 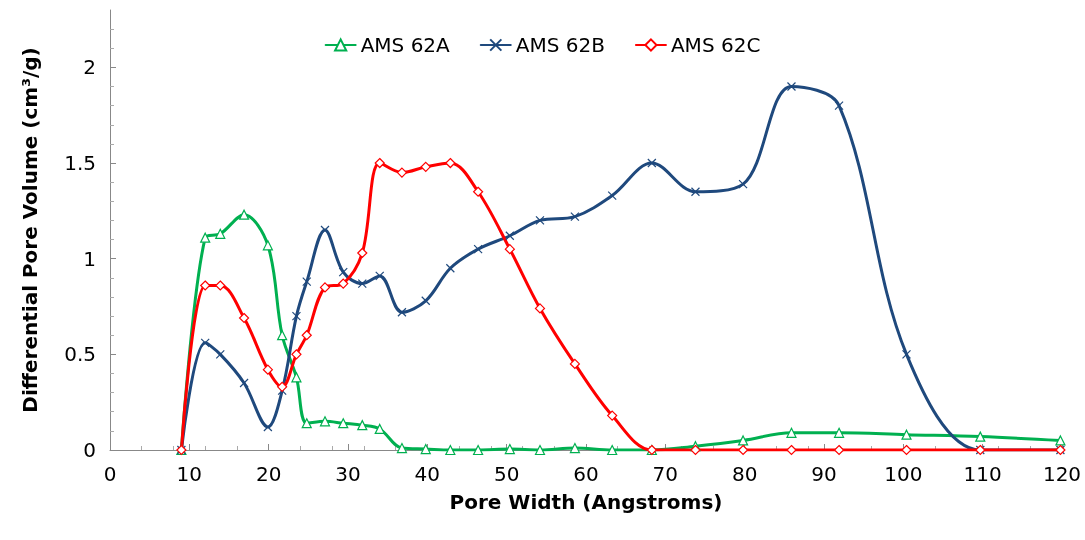 What do you see at coordinates (89, 450) in the screenshot?
I see `y-tick-label: 0` at bounding box center [89, 450].